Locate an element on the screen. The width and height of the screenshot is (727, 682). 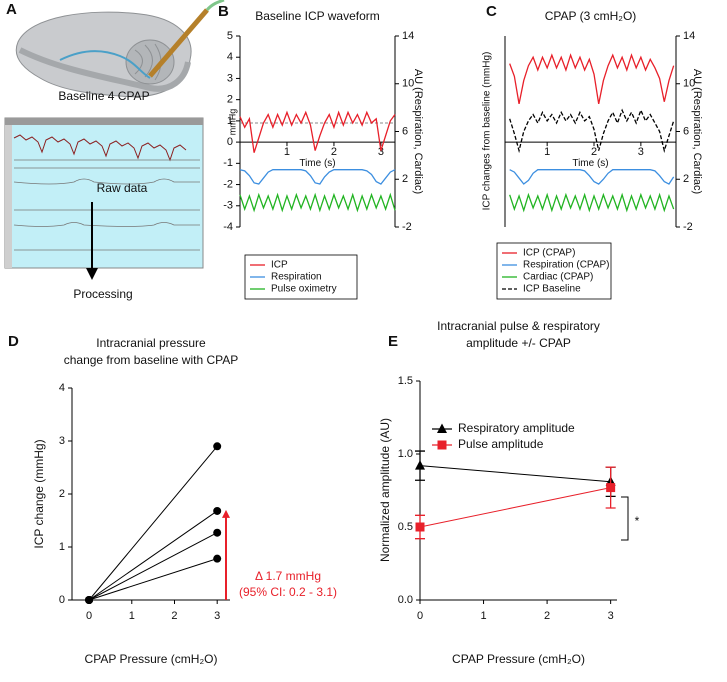
probe is located at coordinates (178, 43).